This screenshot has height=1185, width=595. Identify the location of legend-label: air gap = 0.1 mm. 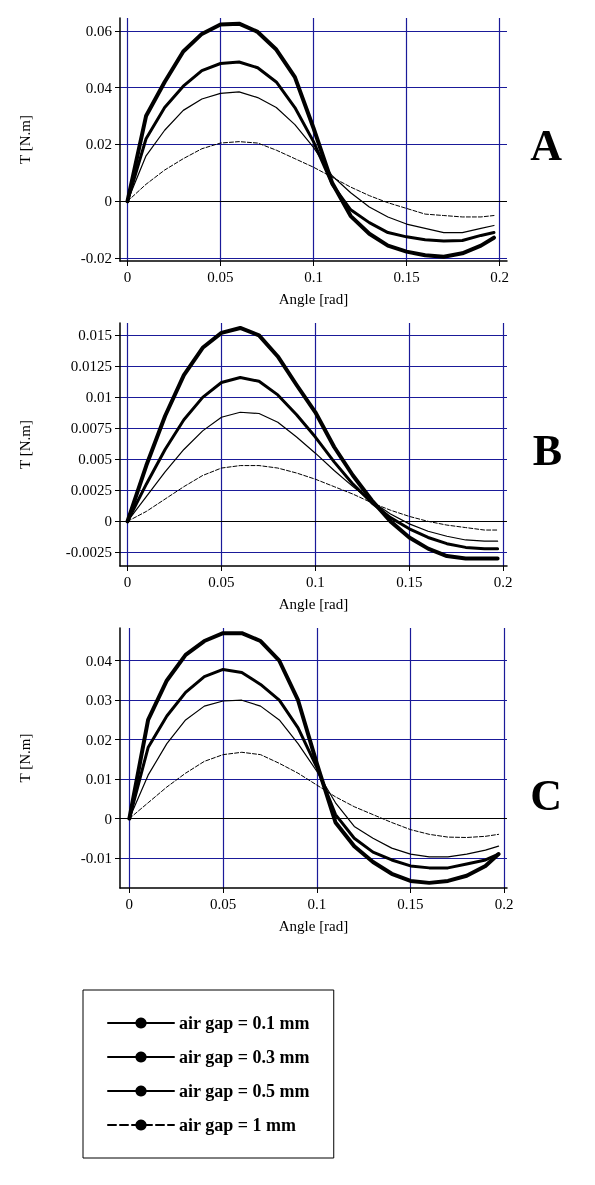
(244, 1023).